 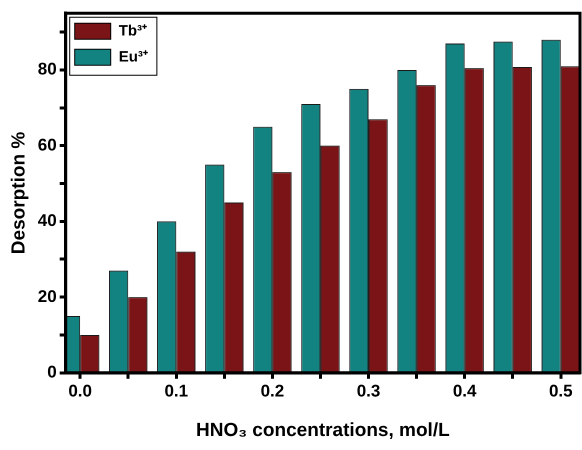 What do you see at coordinates (47, 144) in the screenshot?
I see `y-tick-label: 60` at bounding box center [47, 144].